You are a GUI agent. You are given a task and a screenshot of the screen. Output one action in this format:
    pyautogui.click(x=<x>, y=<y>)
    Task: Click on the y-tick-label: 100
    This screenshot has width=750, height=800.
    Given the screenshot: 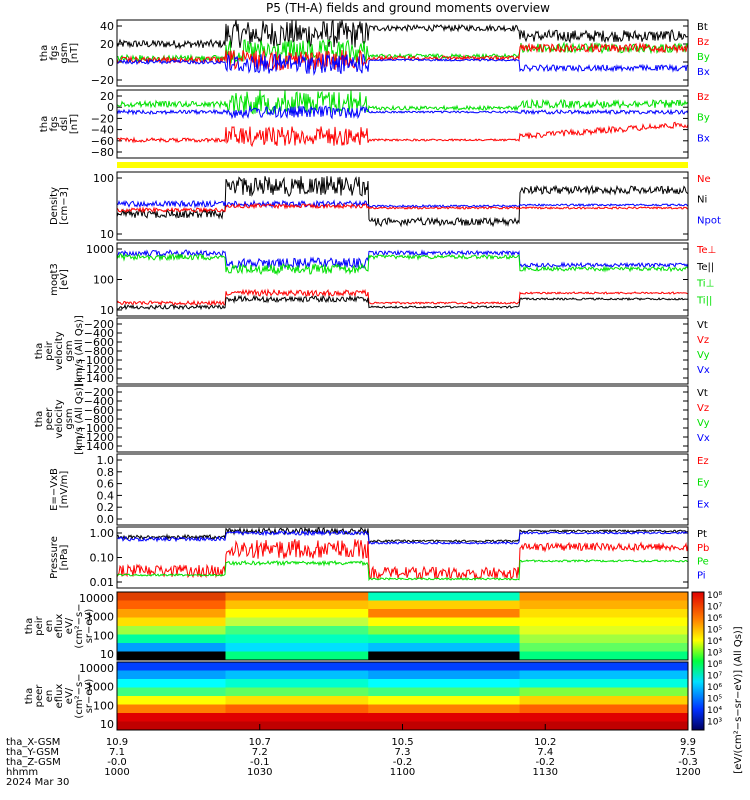 What is the action you would take?
    pyautogui.click(x=103, y=705)
    